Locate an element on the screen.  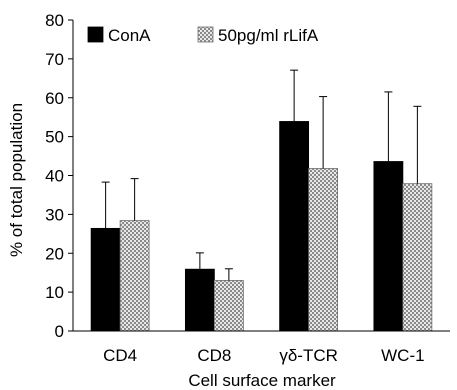
y-tick-label: 70 is located at coordinates (54, 59).